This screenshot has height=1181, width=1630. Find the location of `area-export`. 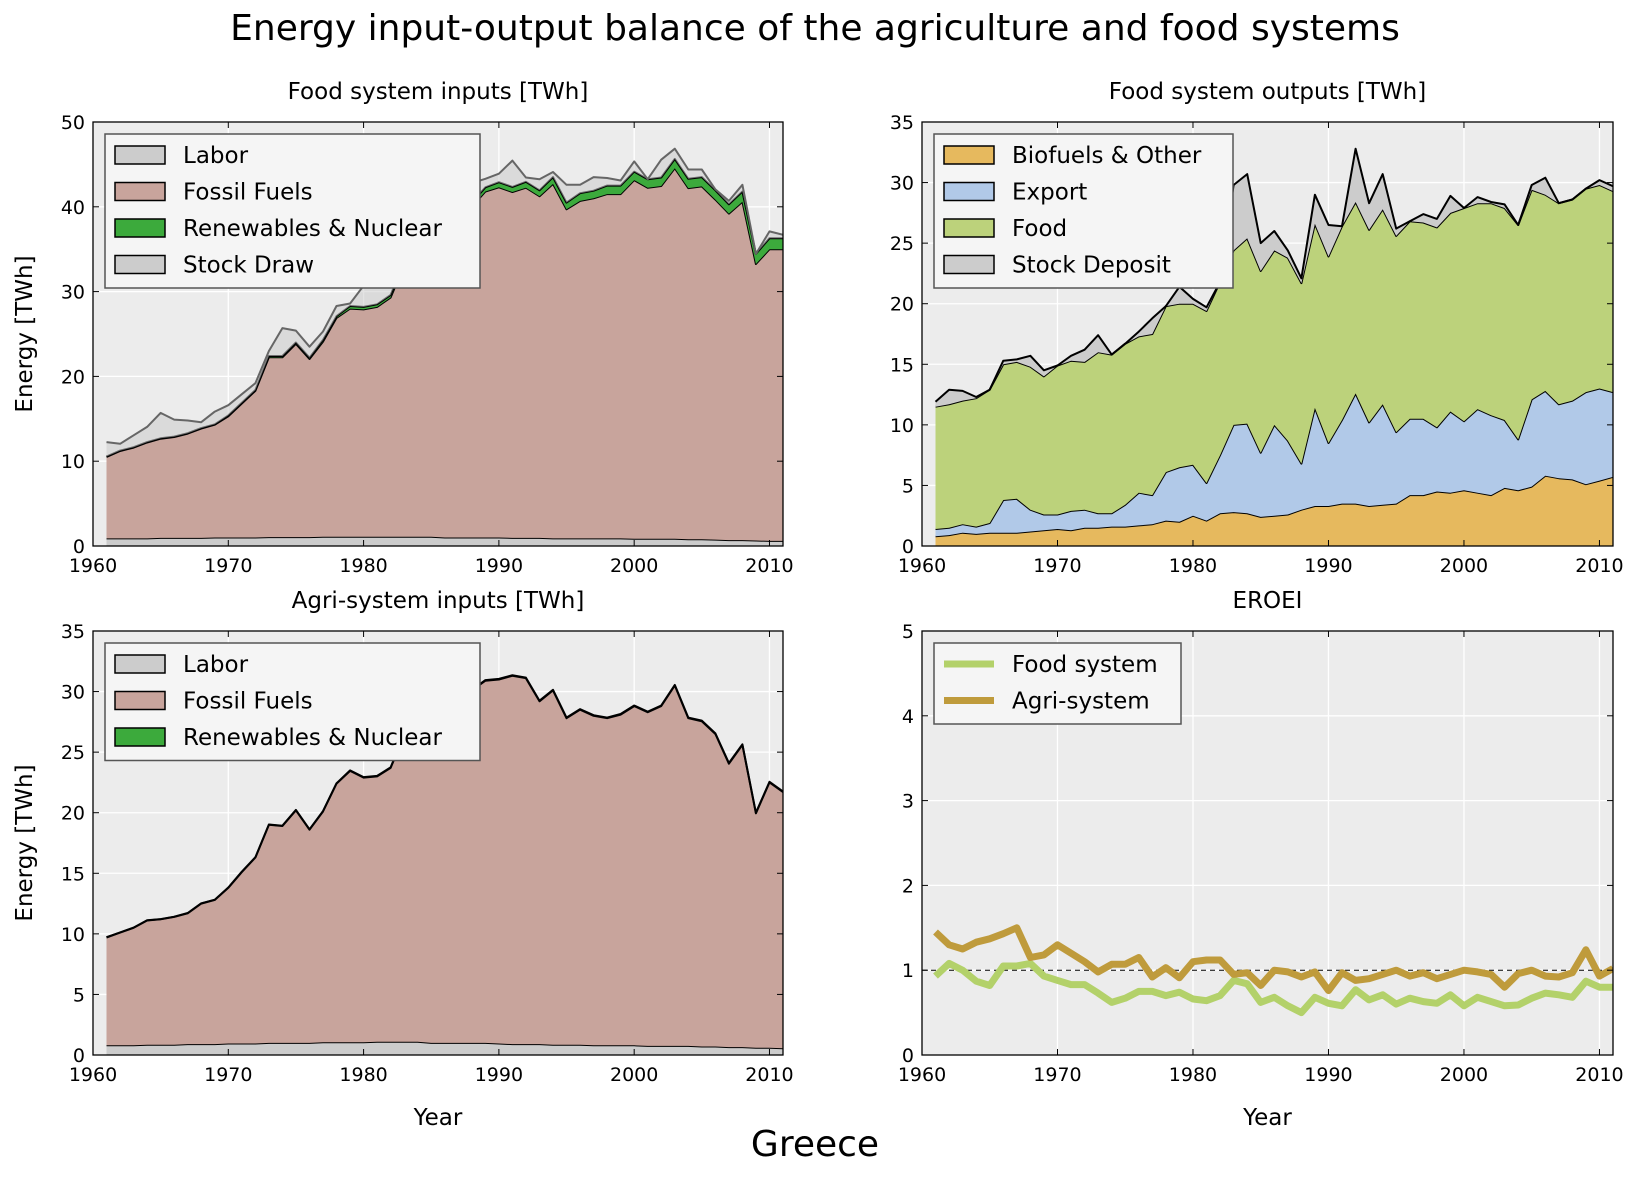

area-export is located at coordinates (1274, 462).